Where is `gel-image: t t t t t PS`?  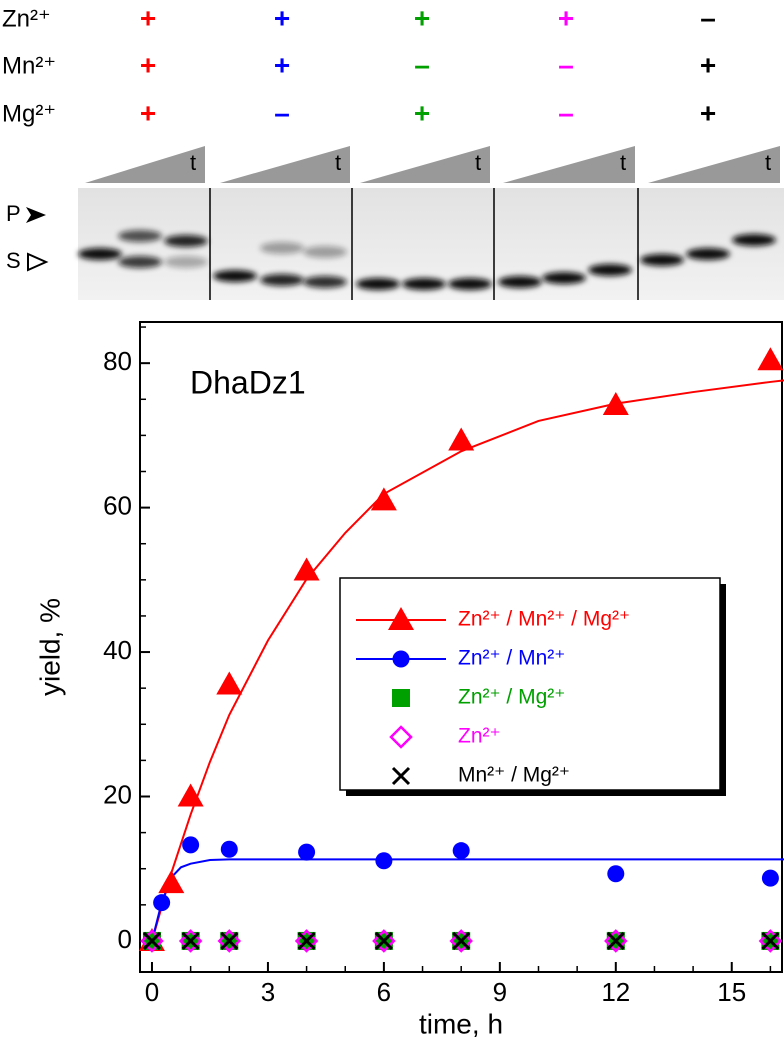 gel-image: t t t t t PS is located at coordinates (395, 223).